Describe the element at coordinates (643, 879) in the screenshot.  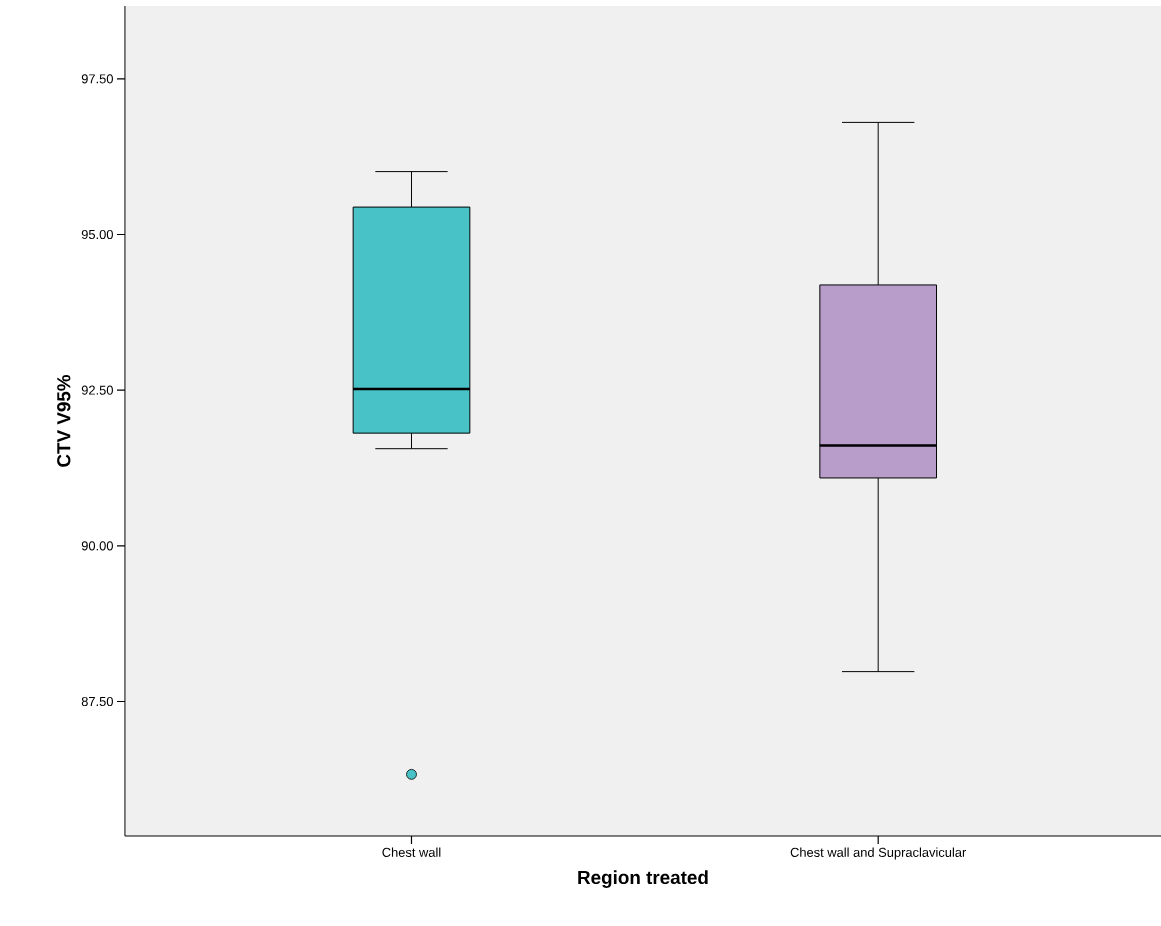
I see `x-axis-title: Region treated` at that location.